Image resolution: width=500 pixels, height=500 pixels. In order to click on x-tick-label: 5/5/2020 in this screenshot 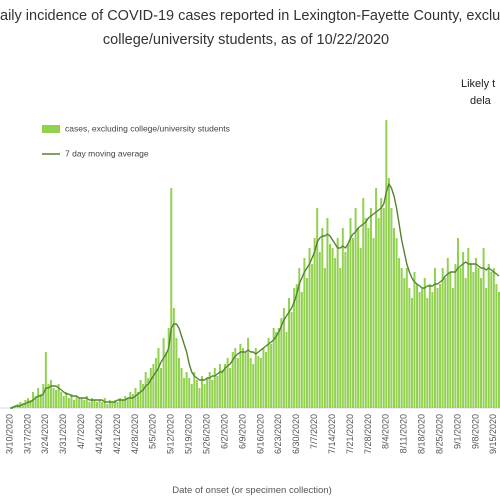, I will do `click(153, 431)`.